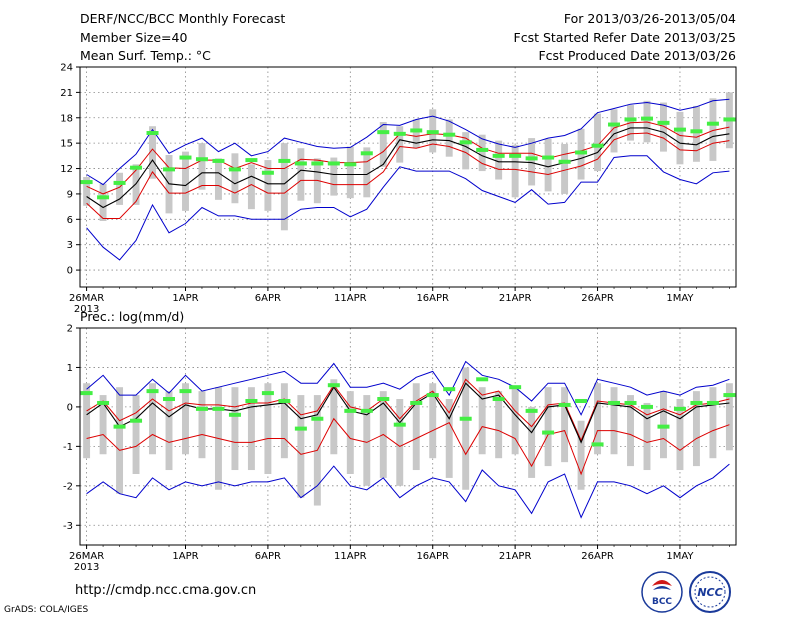  I want to click on prec-ytick-label: -2, so click(68, 486).